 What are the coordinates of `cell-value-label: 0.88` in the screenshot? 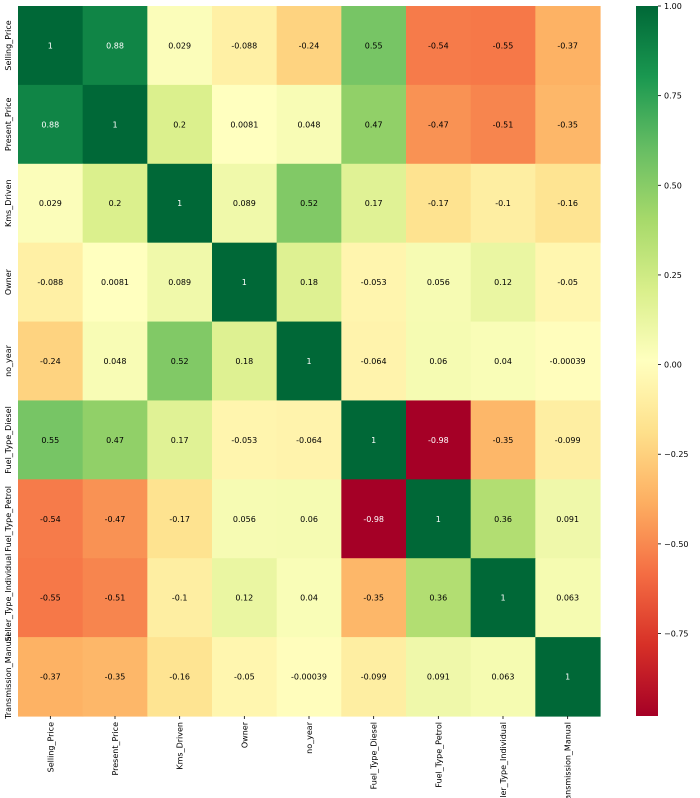 It's located at (50, 124).